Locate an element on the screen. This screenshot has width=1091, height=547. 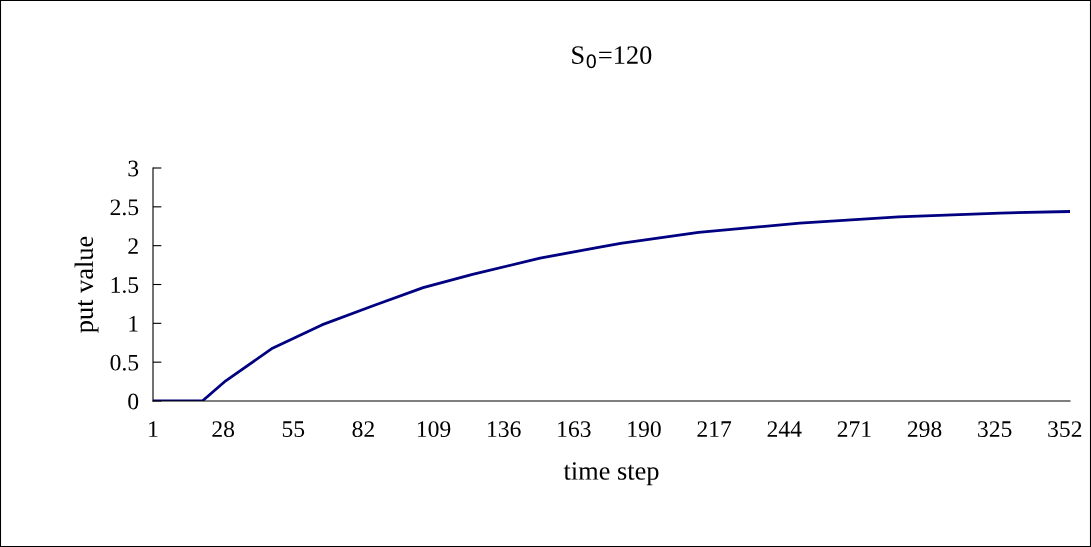
y-tick-label: 0.5 is located at coordinates (124, 362).